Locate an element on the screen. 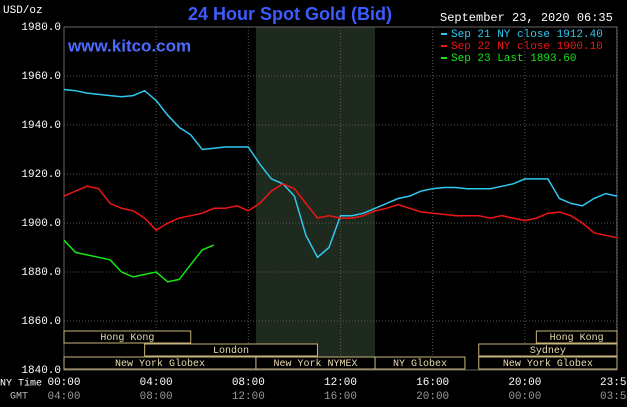  x-label-primary: NY Time is located at coordinates (21, 384).